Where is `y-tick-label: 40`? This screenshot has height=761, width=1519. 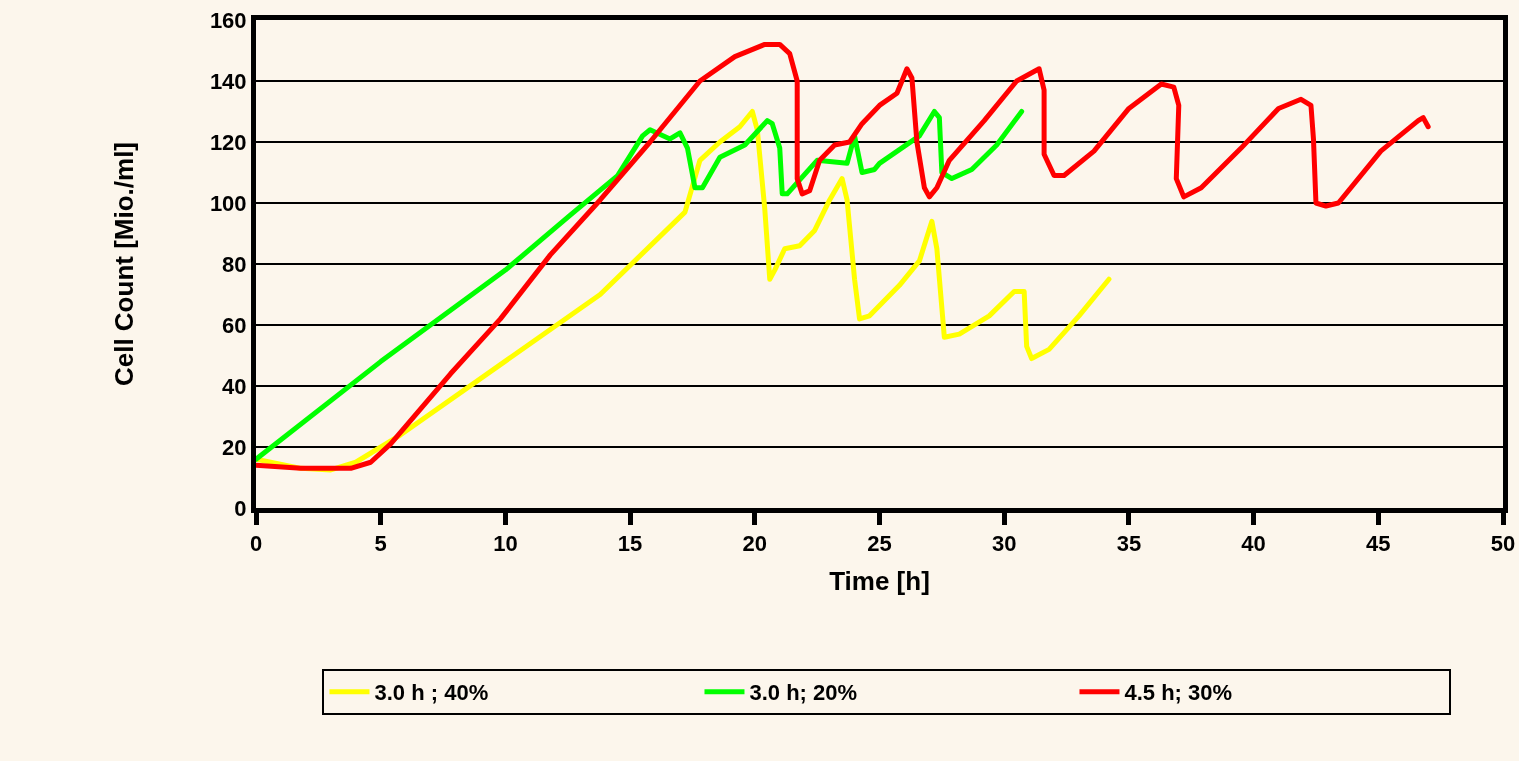 y-tick-label: 40 is located at coordinates (234, 386).